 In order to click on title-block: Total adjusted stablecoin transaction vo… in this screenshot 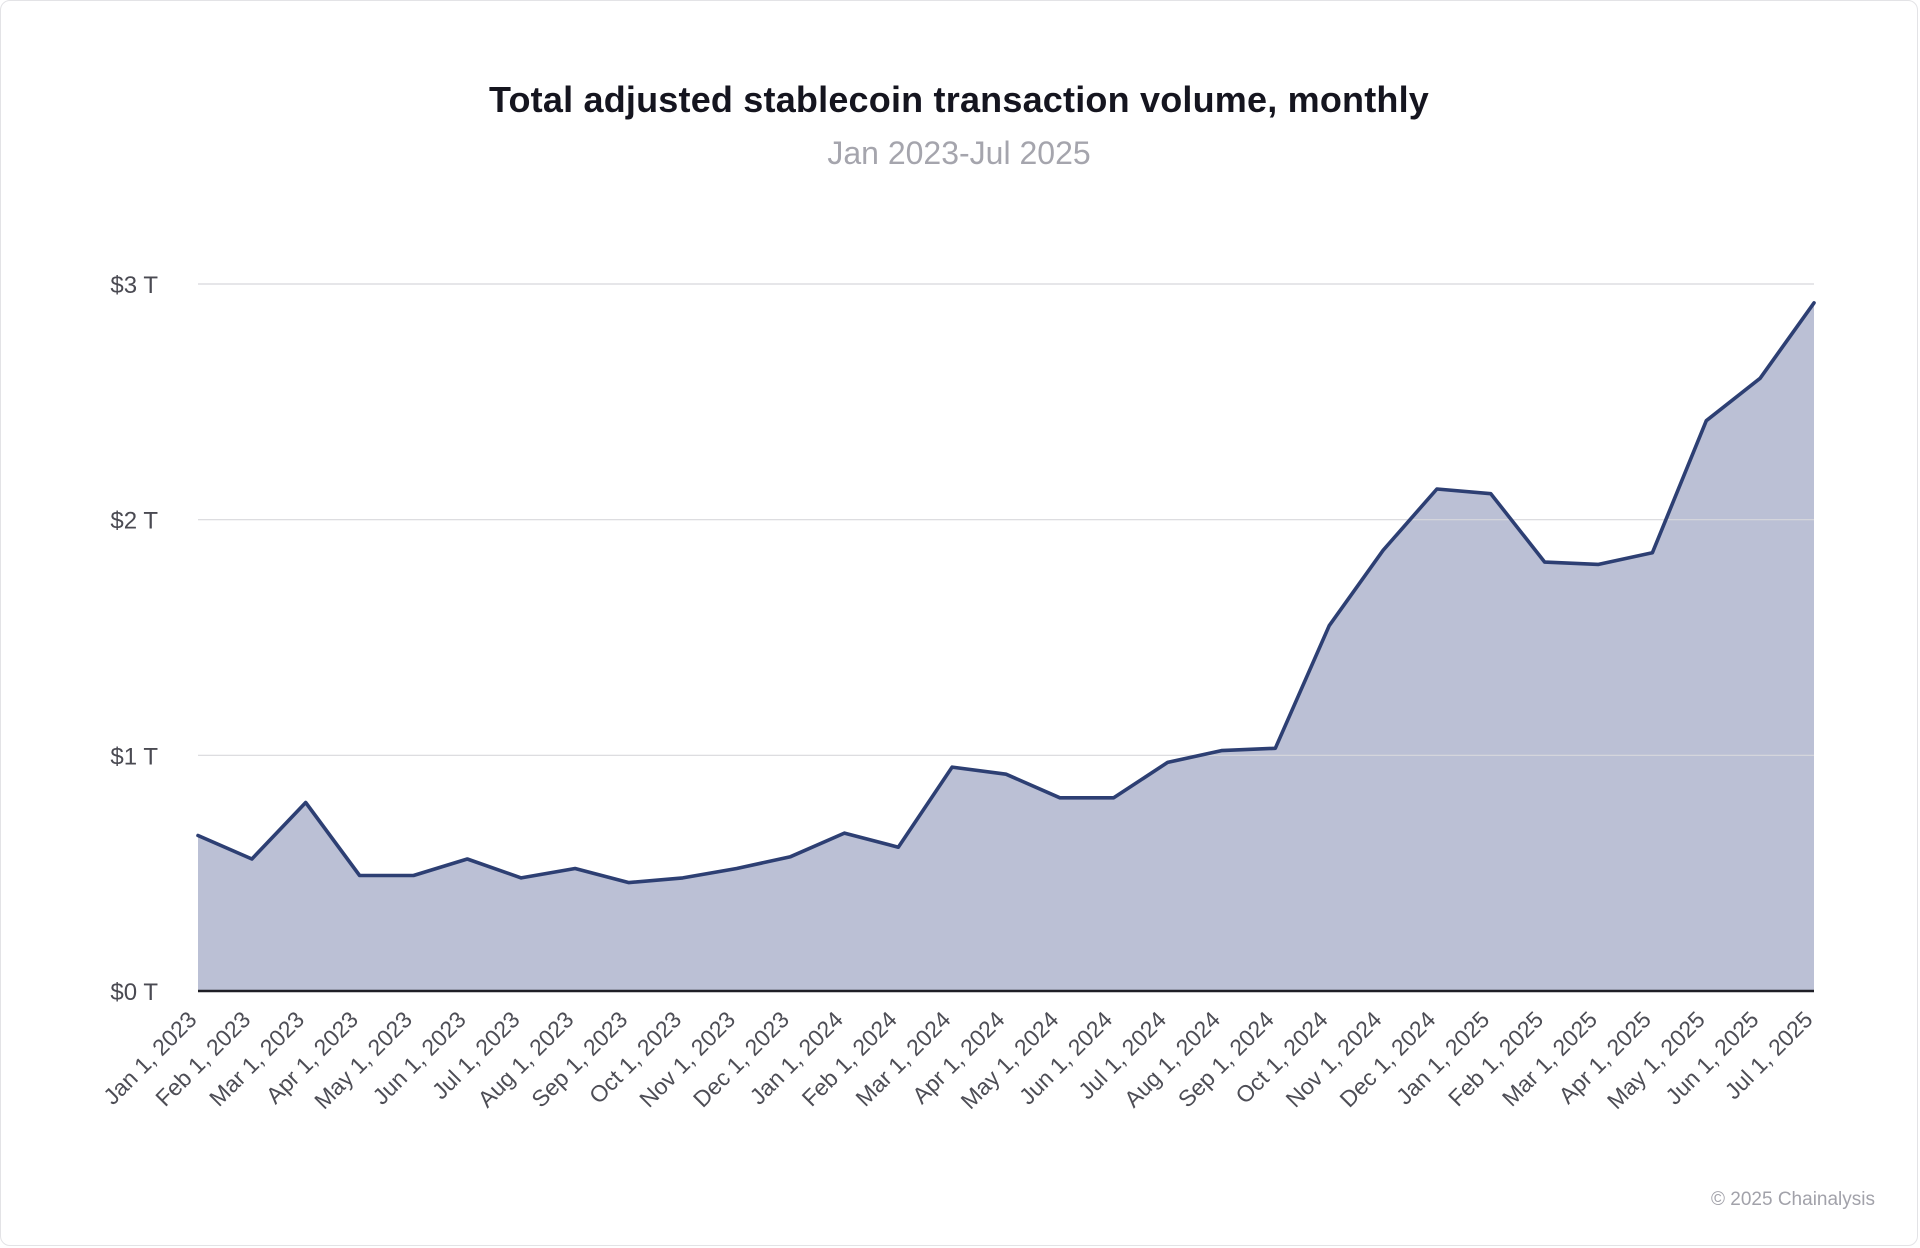, I will do `click(959, 125)`.